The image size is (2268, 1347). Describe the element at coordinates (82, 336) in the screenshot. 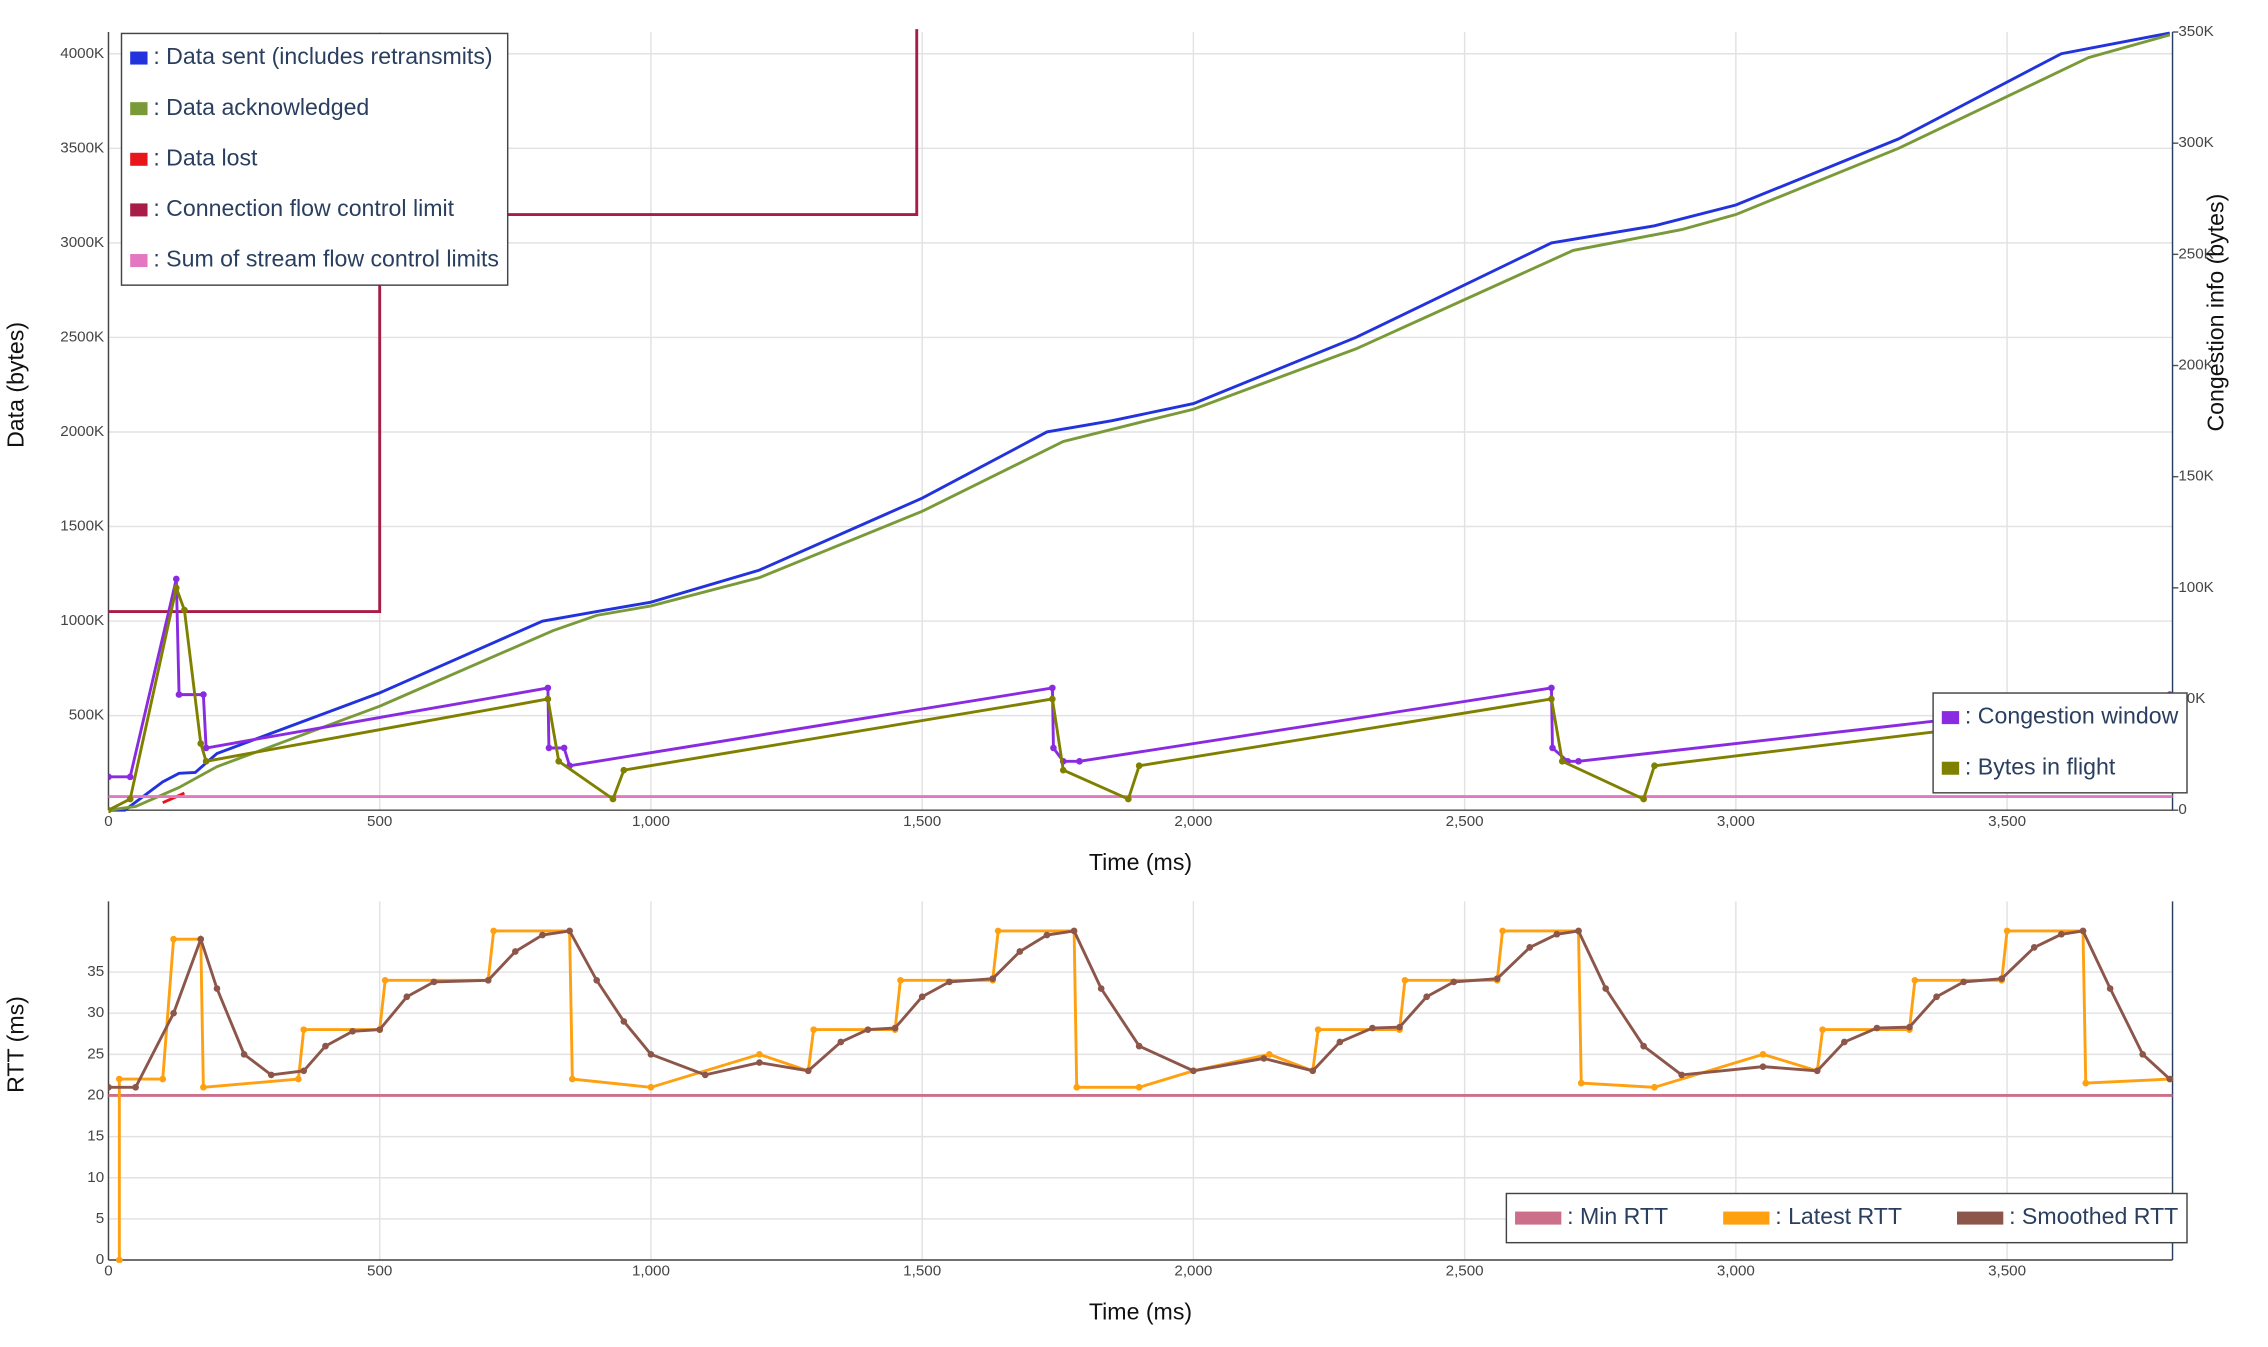

I see `y-tick-label: 2500K` at that location.